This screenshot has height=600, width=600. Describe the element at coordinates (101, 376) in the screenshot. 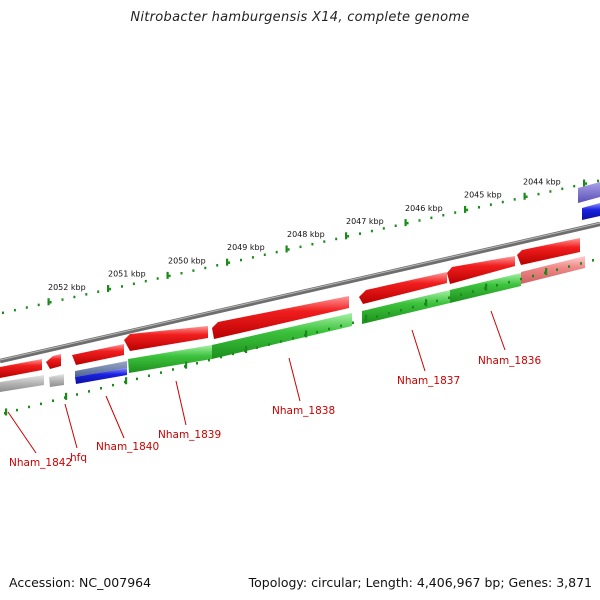

I see `rna-feature` at that location.